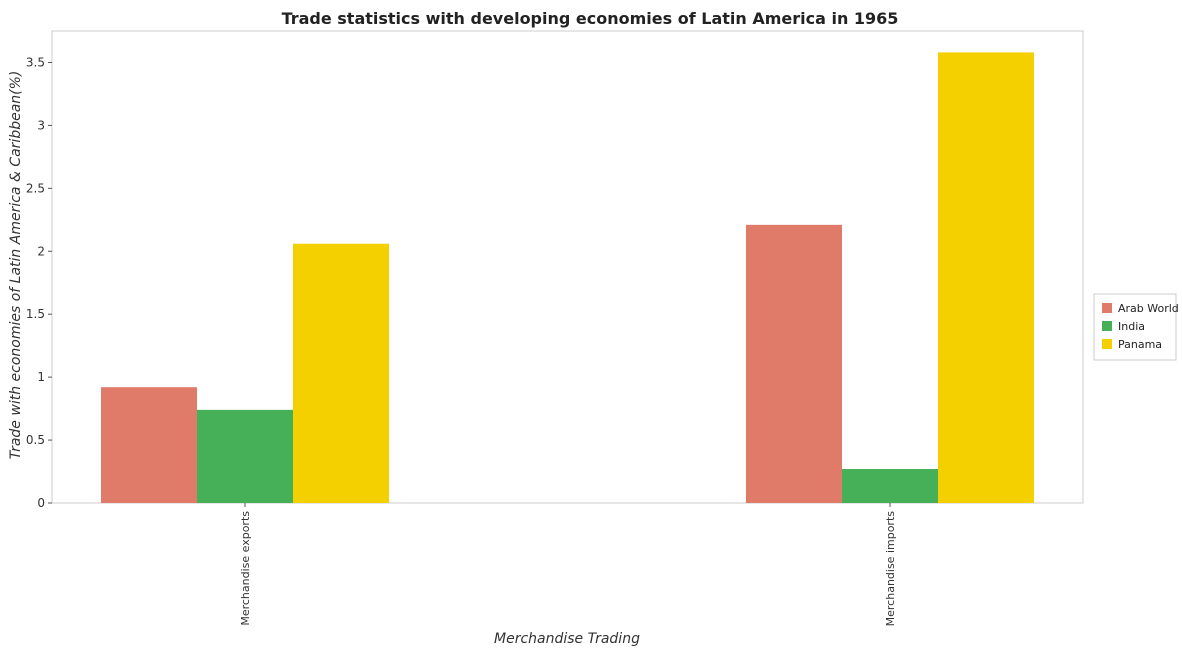  What do you see at coordinates (41, 251) in the screenshot?
I see `y-tick-label: 2` at bounding box center [41, 251].